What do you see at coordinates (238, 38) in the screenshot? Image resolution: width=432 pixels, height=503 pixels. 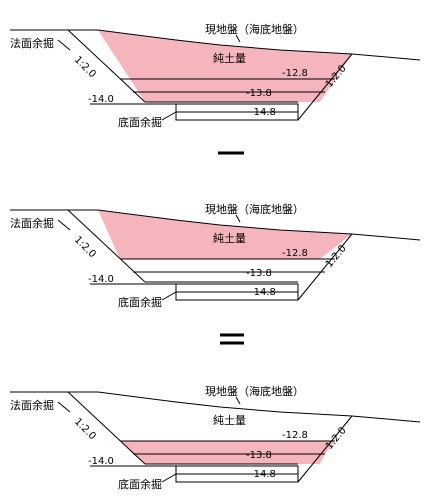 I see `panel-1-ground-leader` at bounding box center [238, 38].